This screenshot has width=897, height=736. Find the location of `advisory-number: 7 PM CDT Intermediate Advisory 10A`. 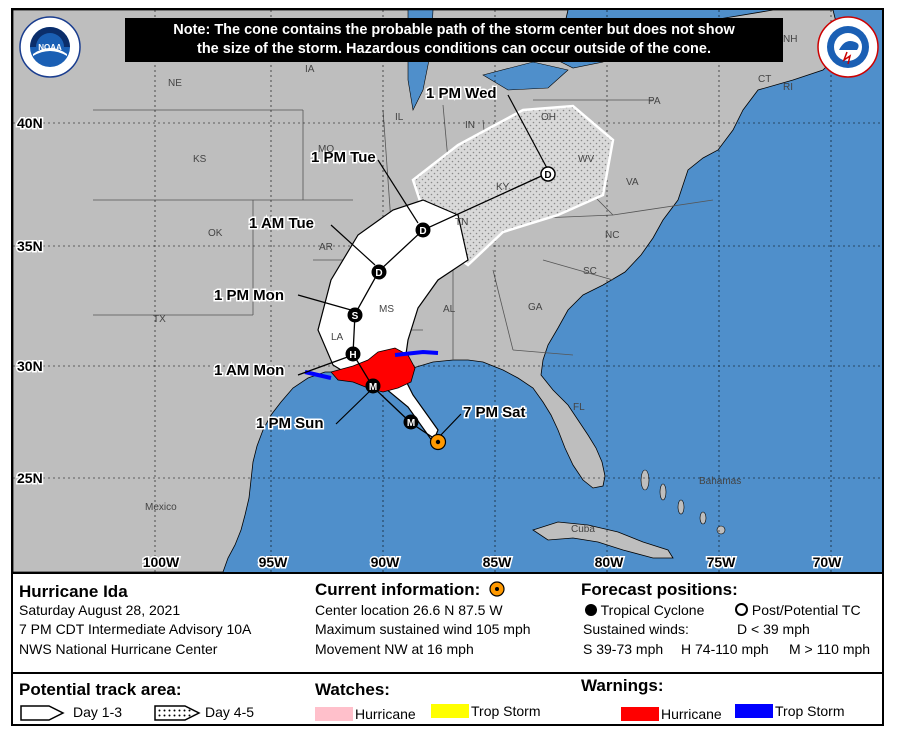

advisory-number: 7 PM CDT Intermediate Advisory 10A is located at coordinates (135, 629).